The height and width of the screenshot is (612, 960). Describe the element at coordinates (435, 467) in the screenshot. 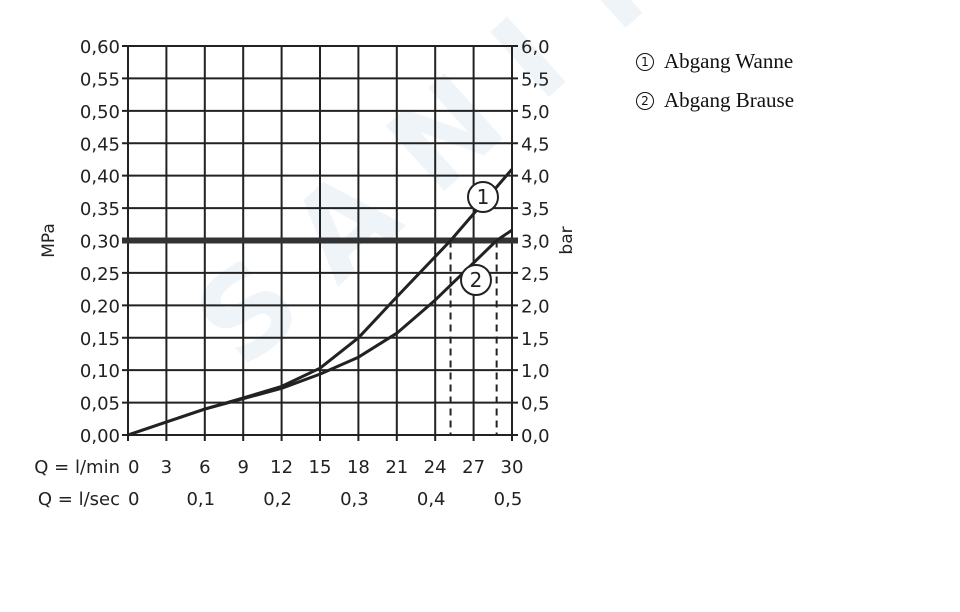

I see `x-tick-label: 24` at that location.